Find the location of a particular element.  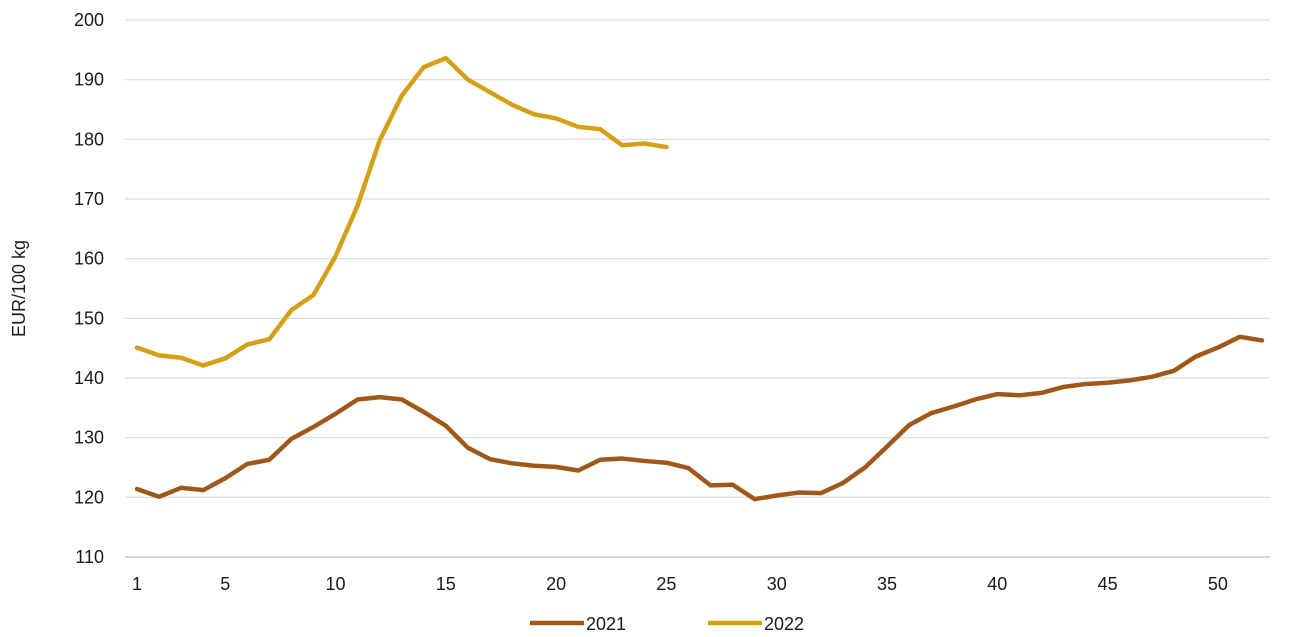

legend: 2021 2022 is located at coordinates (667, 624).